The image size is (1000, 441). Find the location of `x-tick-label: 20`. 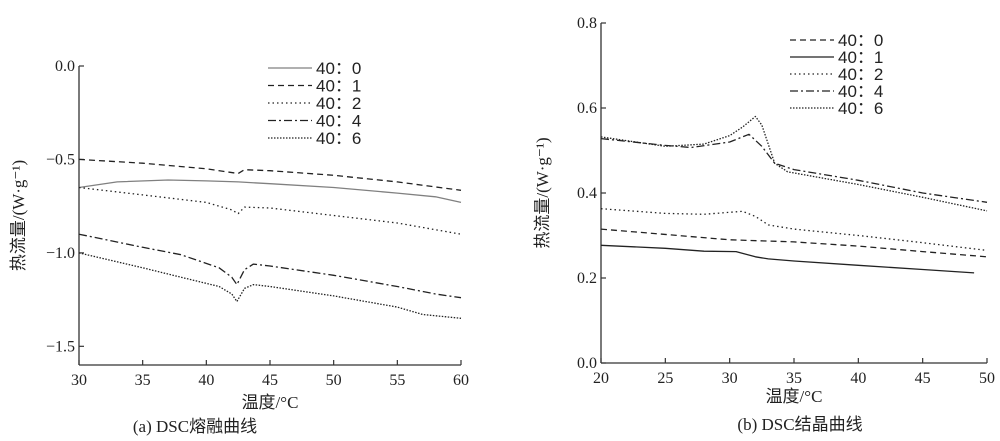

x-tick-label: 20 is located at coordinates (601, 378).